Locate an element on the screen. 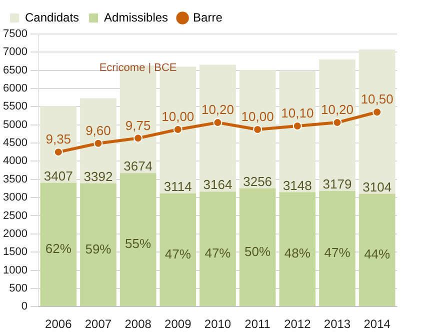 This screenshot has width=427, height=335. y-tick-label: 7500 is located at coordinates (15, 34).